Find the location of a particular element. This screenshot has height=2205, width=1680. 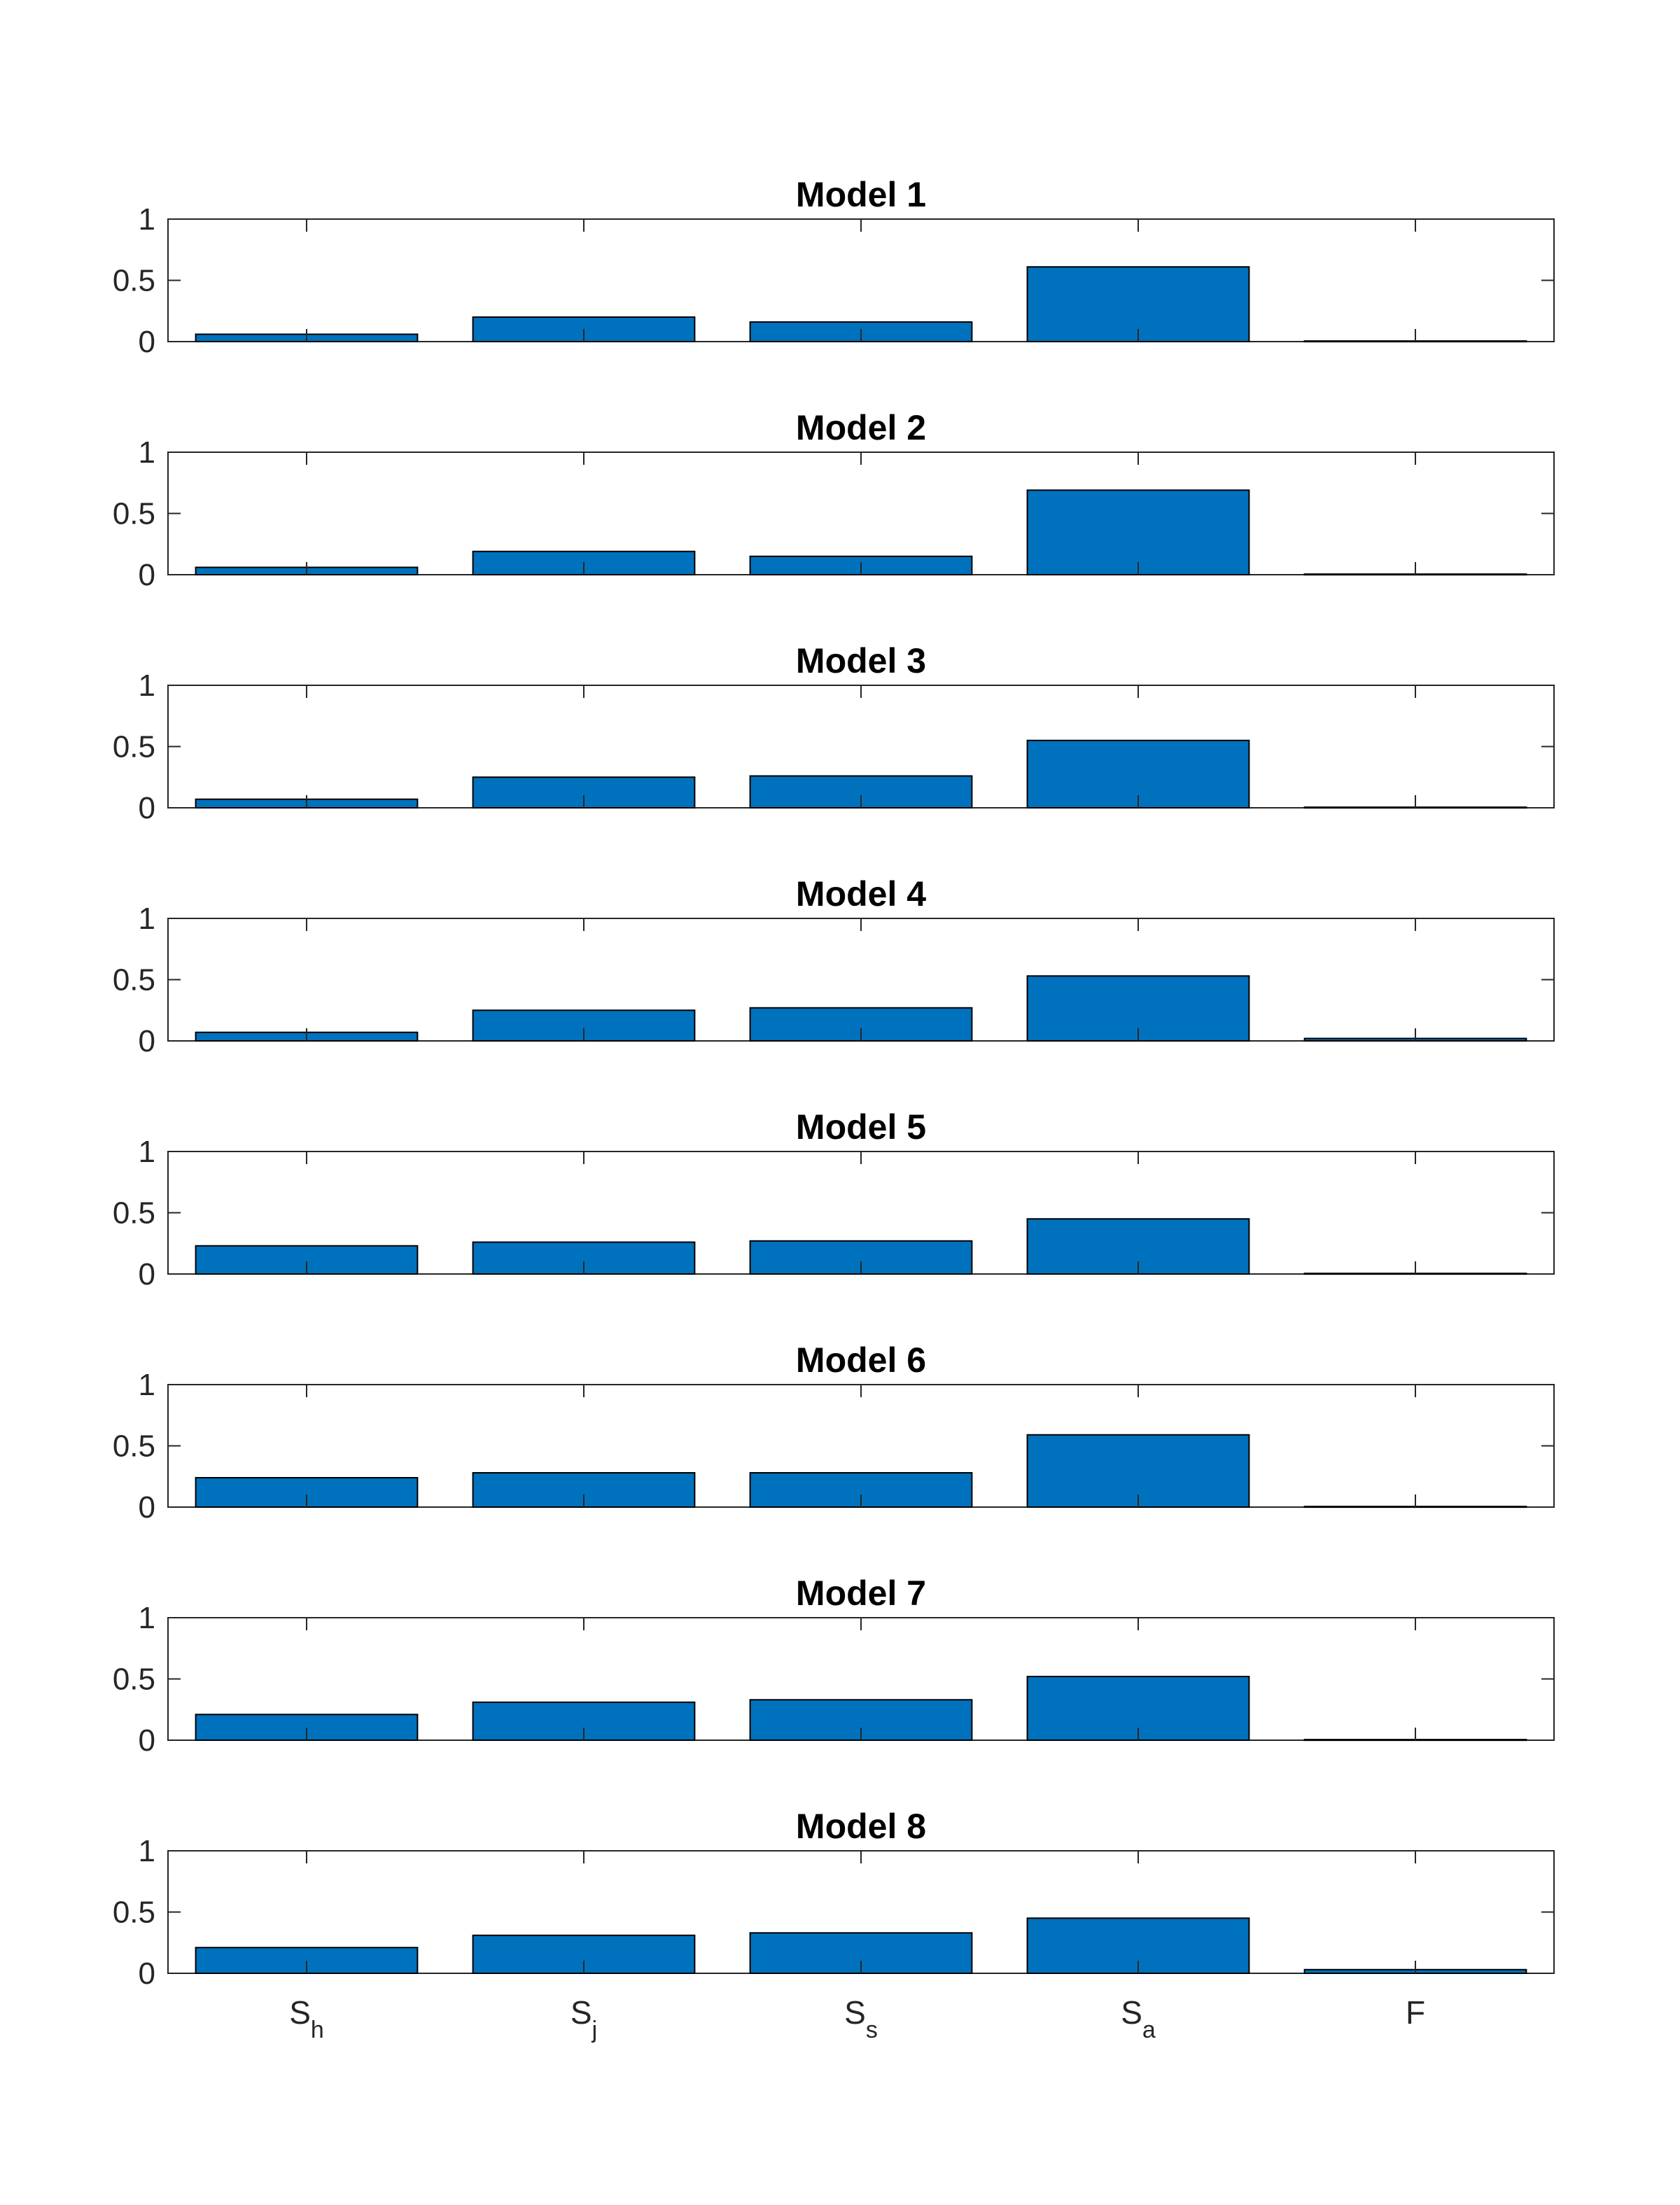

subplot-model-3: 0 0.5 1 Model 3 is located at coordinates (834, 733).